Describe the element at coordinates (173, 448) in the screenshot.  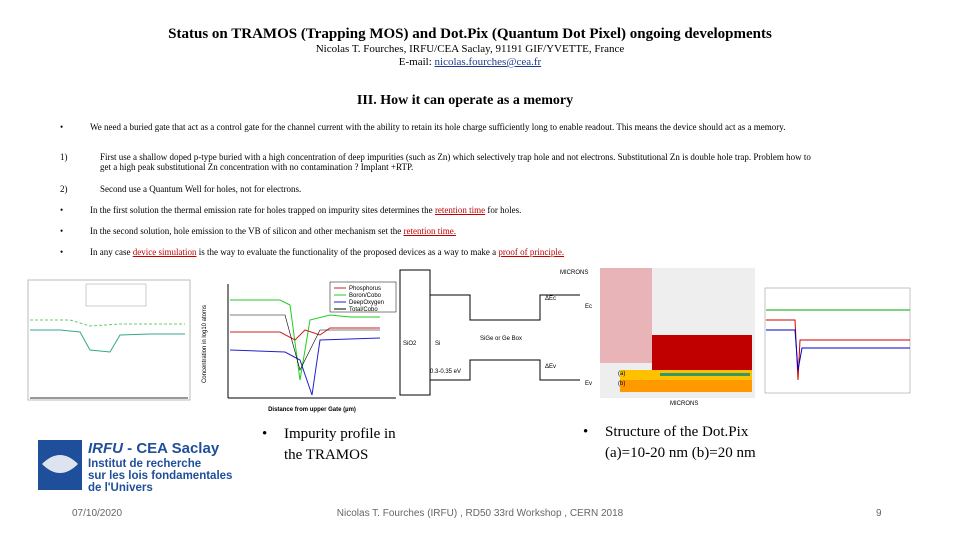
I see `logo-suffix: - CEA Saclay` at that location.